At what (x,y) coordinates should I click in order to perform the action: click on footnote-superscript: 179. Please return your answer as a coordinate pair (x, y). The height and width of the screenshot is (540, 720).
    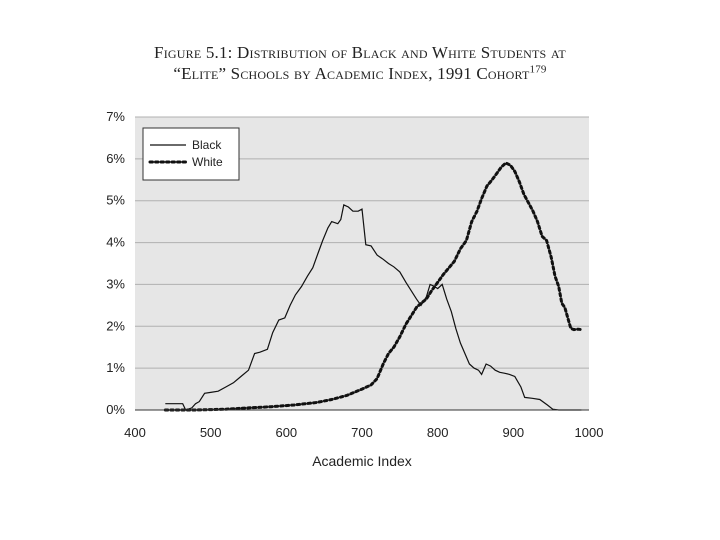
    Looking at the image, I should click on (538, 69).